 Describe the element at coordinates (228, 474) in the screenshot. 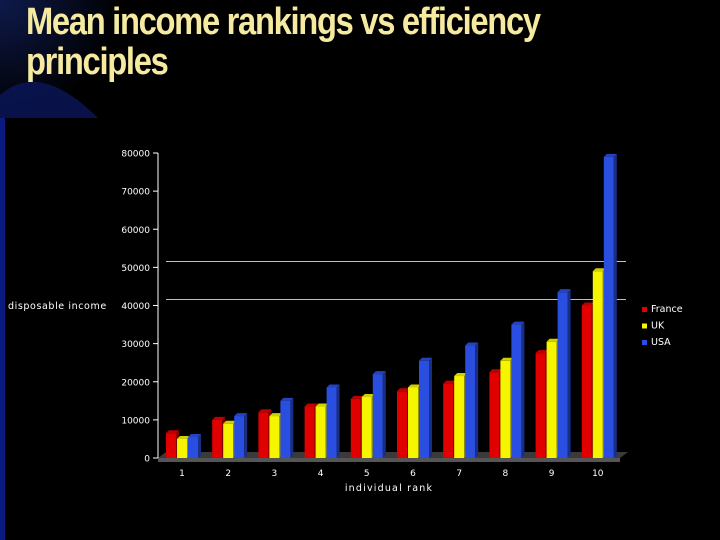

I see `x-tick-label: 2` at that location.